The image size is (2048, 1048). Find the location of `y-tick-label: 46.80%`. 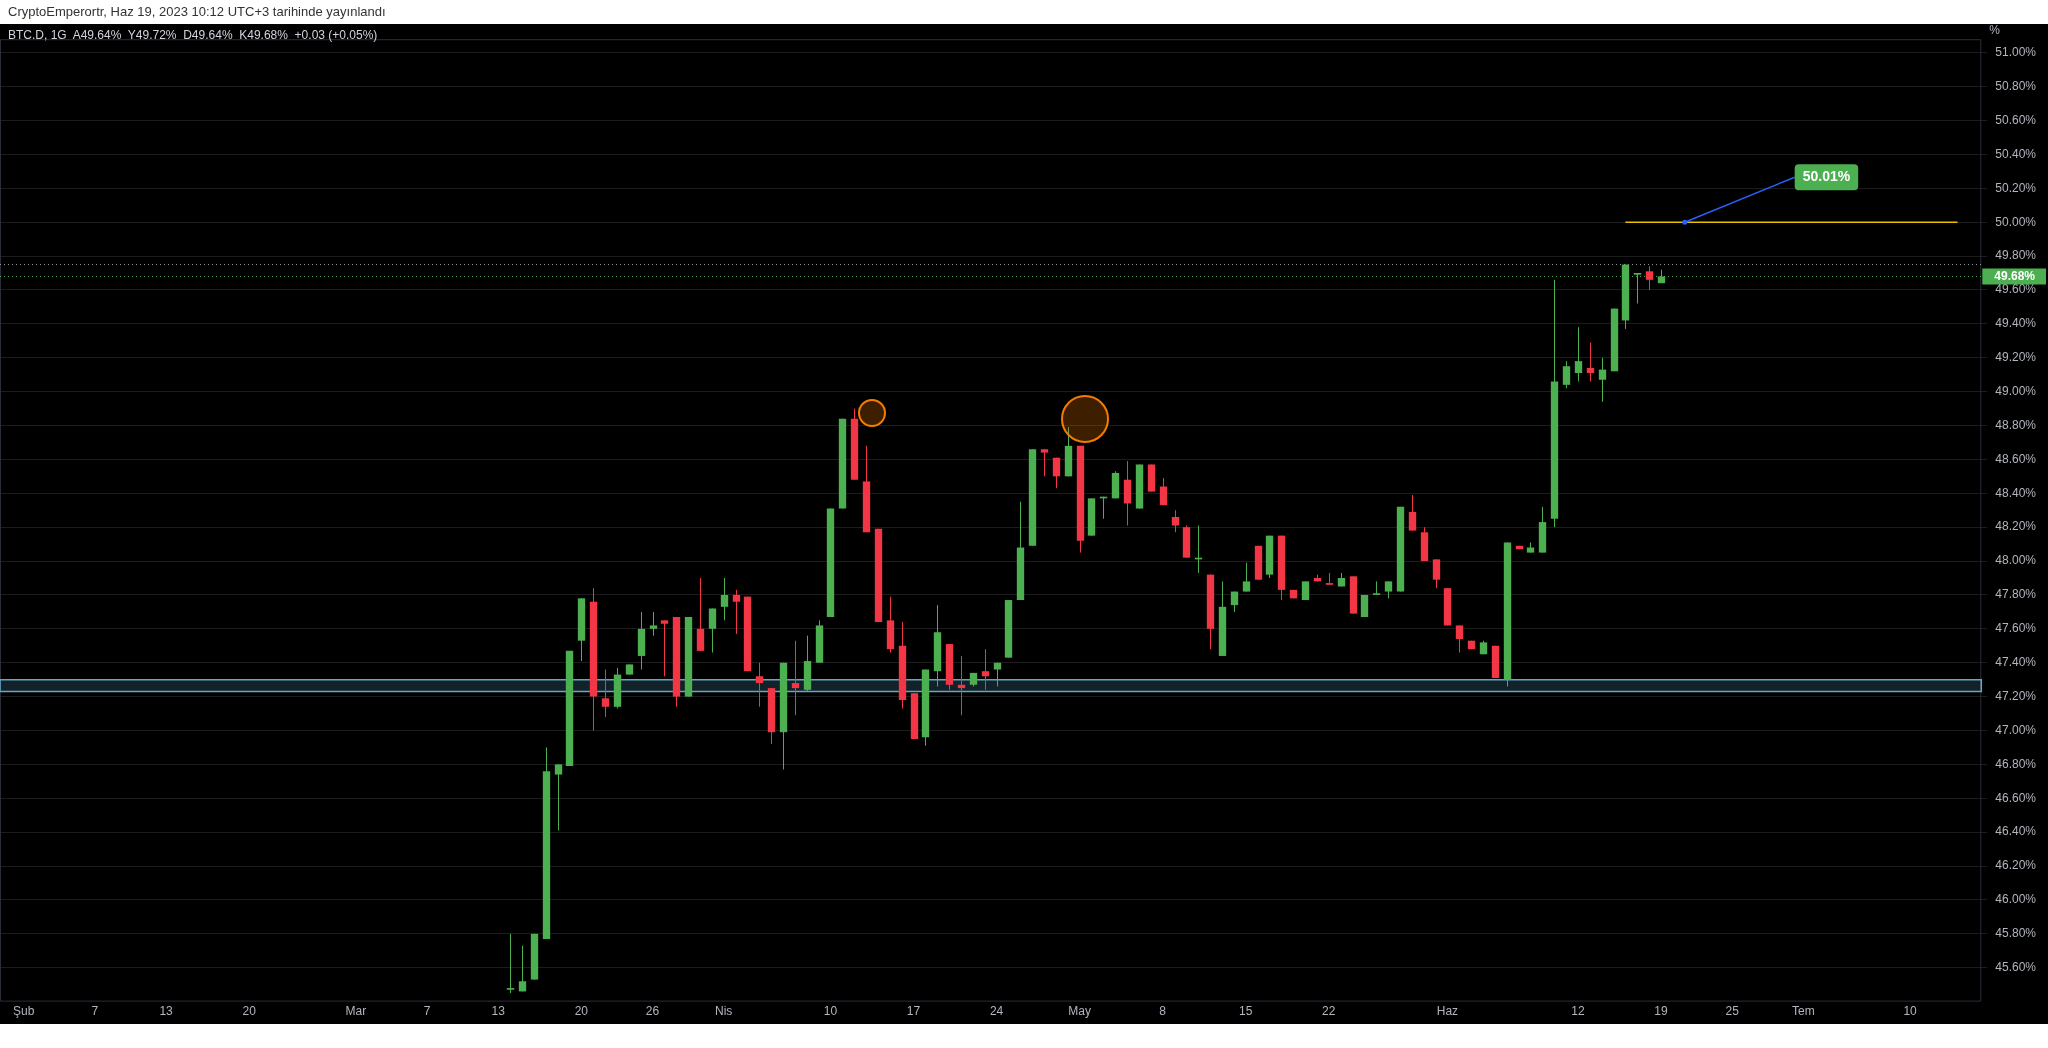

y-tick-label: 46.80% is located at coordinates (2016, 763).